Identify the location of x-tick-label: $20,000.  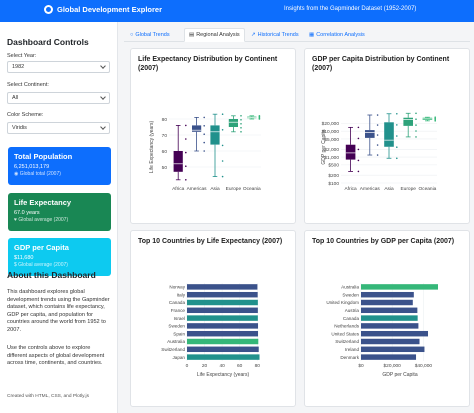
(393, 366).